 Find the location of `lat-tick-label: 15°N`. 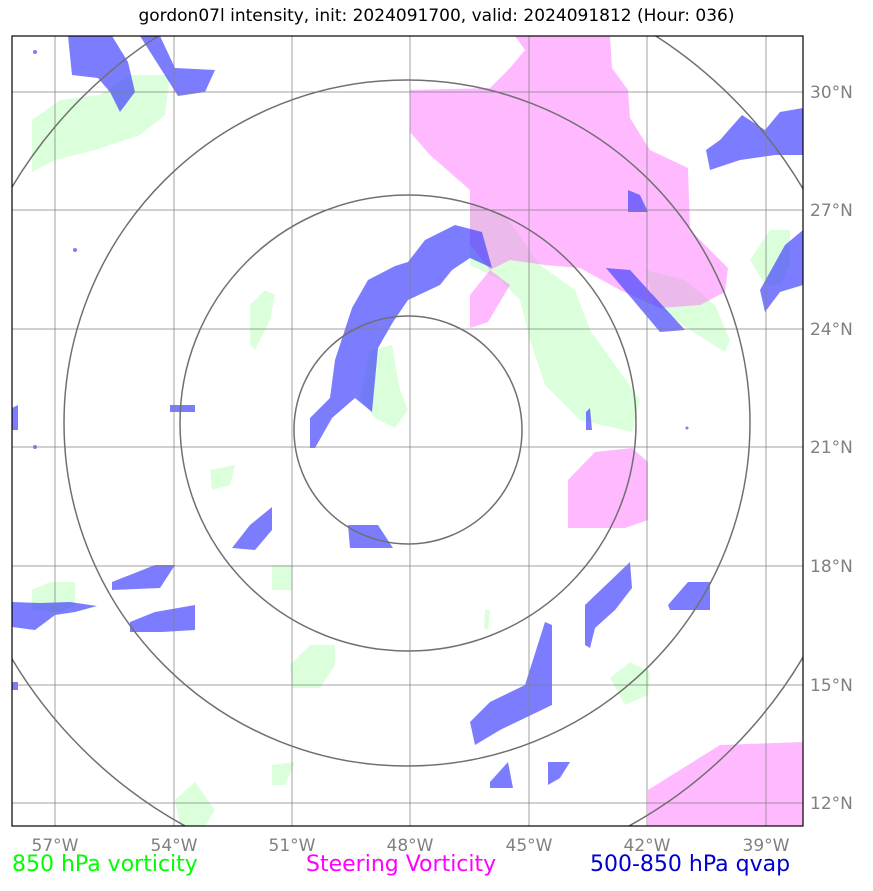

lat-tick-label: 15°N is located at coordinates (831, 686).